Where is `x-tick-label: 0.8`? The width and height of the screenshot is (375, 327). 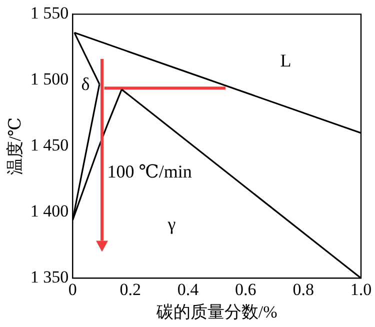 x-tick-label: 0.8 is located at coordinates (303, 289).